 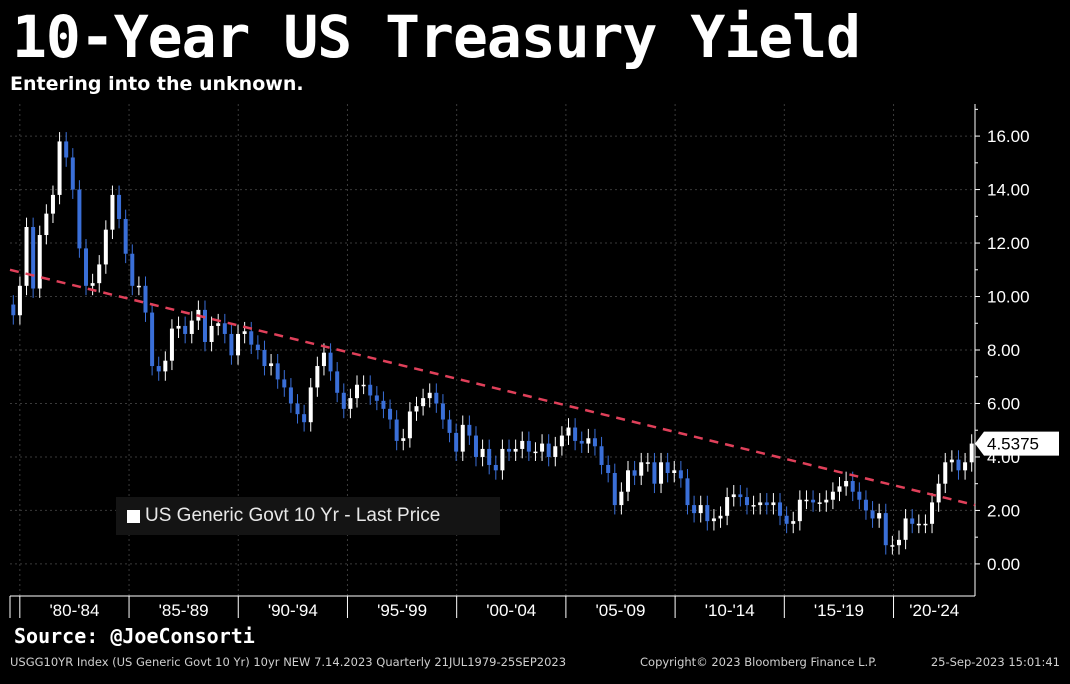 I want to click on footer-copyright: Copyright© 2023 Bloomberg Finance L.P., so click(x=758, y=662).